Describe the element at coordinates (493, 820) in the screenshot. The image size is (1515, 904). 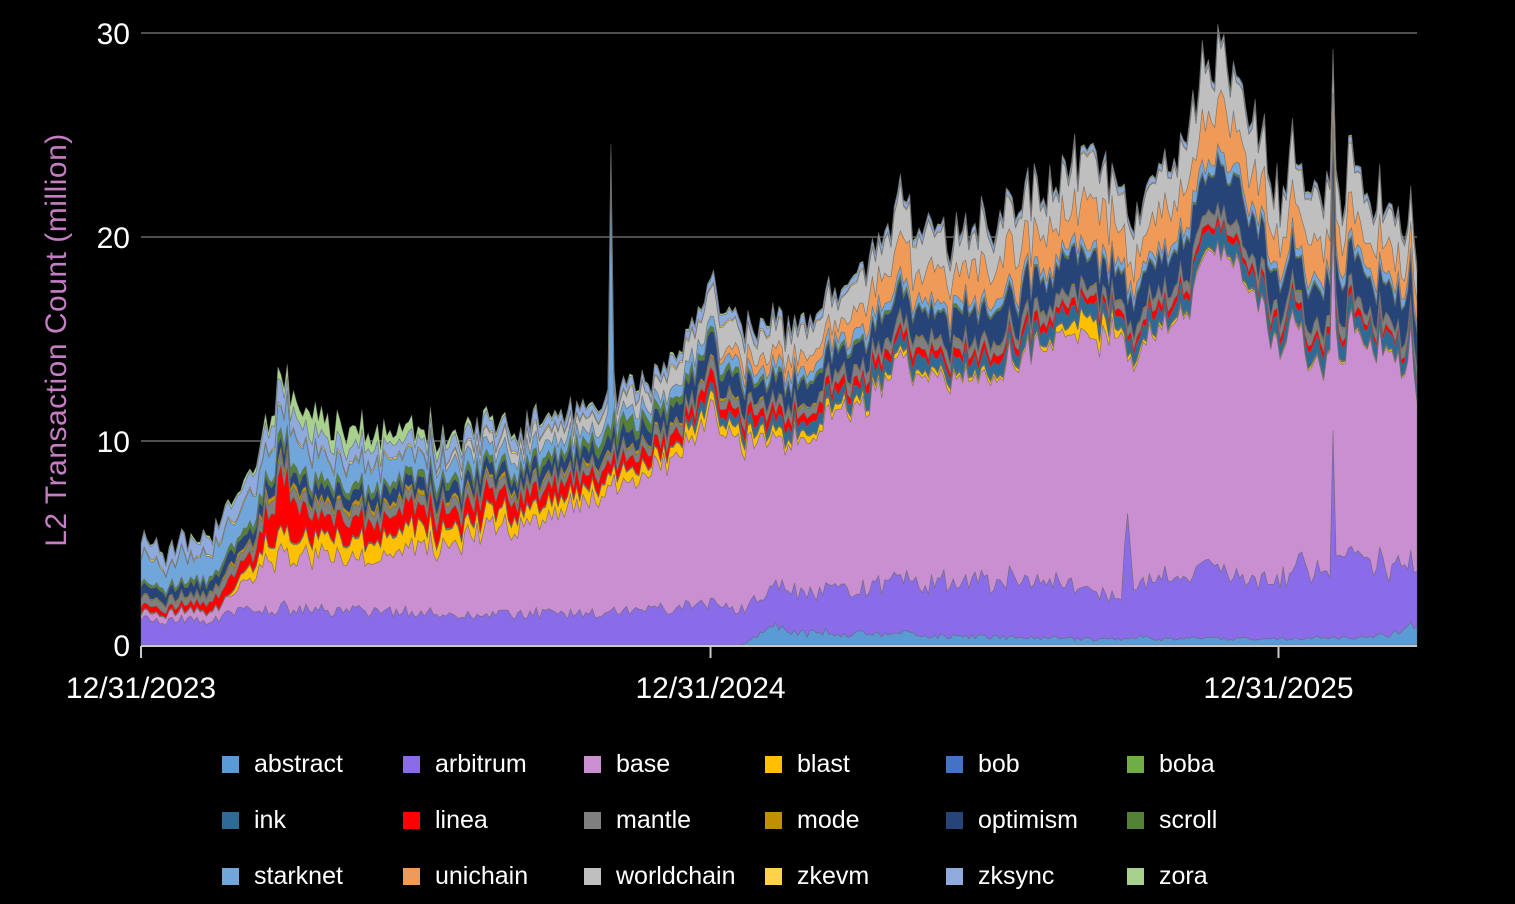
I see `legend-item-linea: linea` at that location.